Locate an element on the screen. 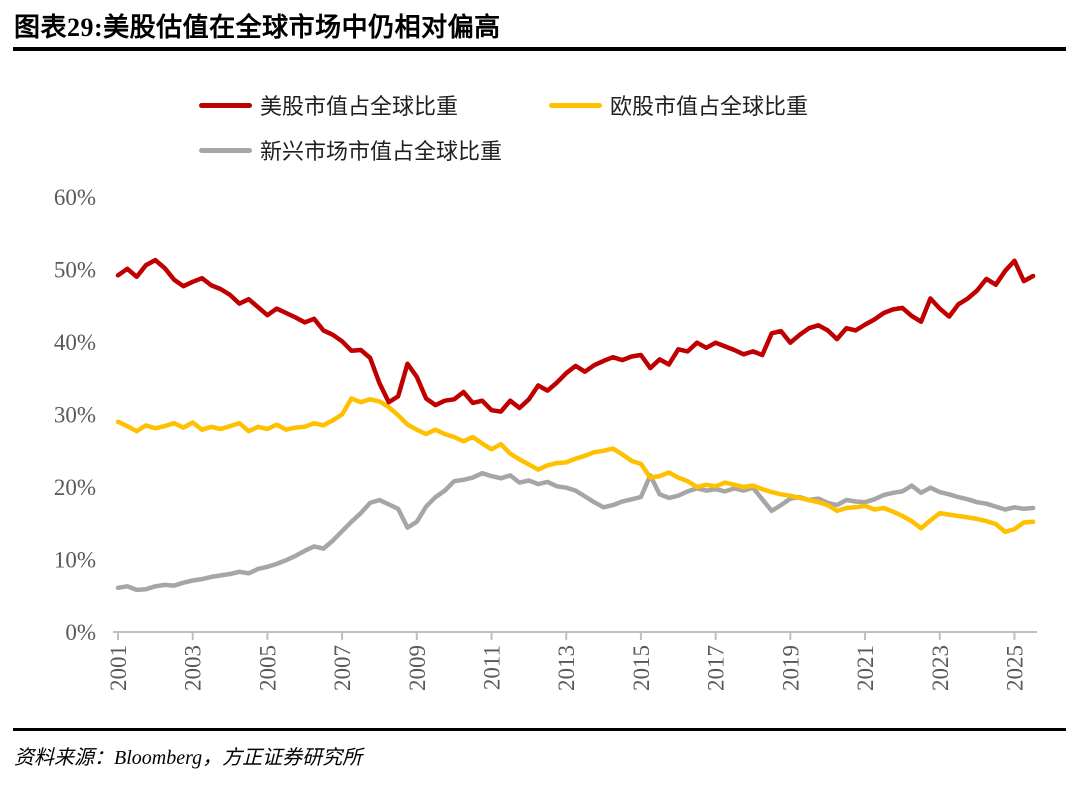 The height and width of the screenshot is (787, 1080). series-line-em is located at coordinates (575, 531).